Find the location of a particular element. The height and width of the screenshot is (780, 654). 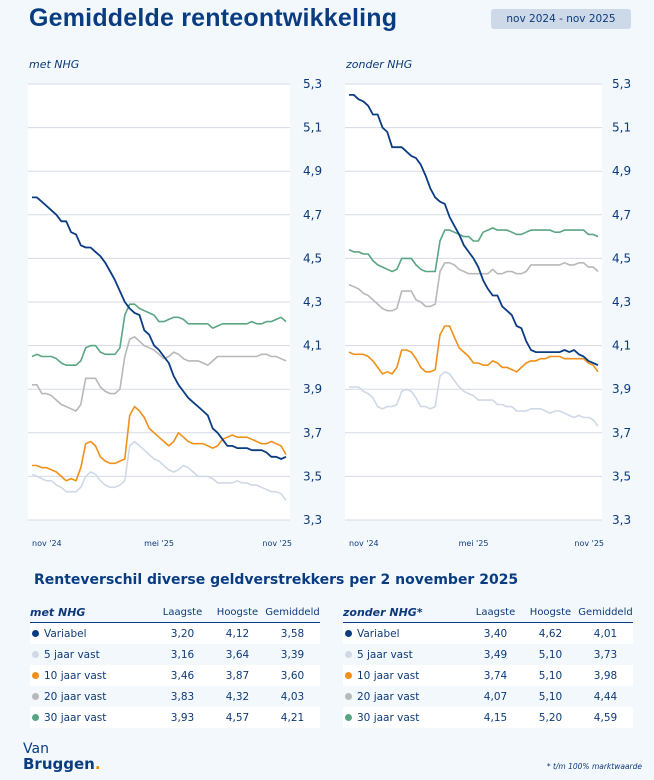

cell-laagste: 3,83 is located at coordinates (182, 696).